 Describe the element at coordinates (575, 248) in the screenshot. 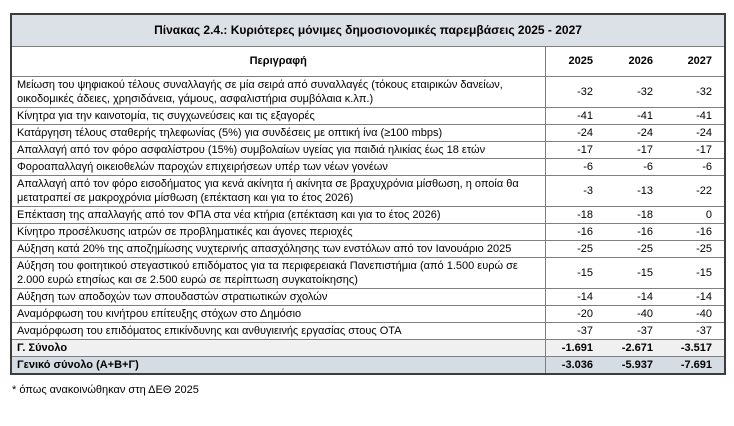

I see `row-value-2025: -25` at that location.